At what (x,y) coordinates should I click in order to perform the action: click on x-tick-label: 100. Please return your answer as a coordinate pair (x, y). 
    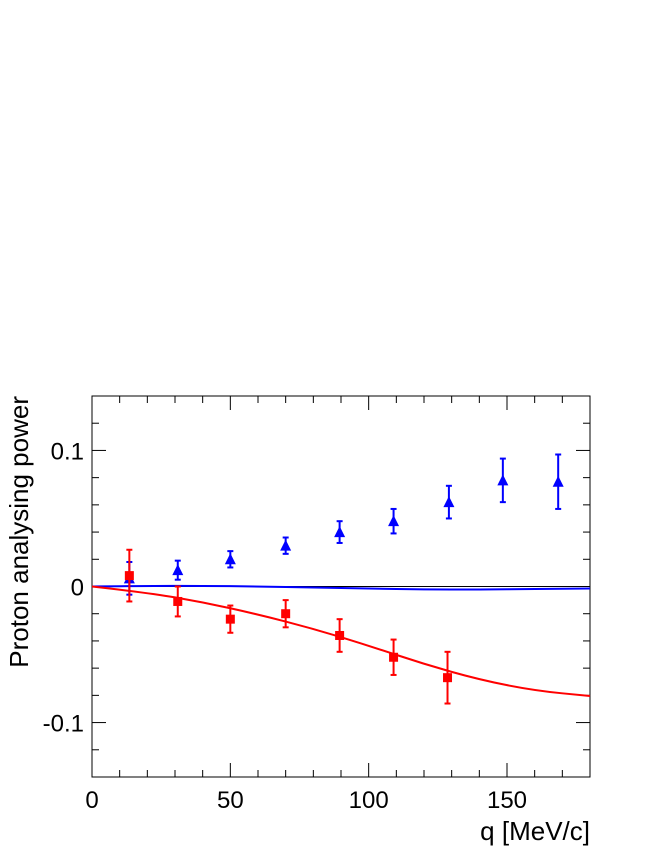
    Looking at the image, I should click on (369, 800).